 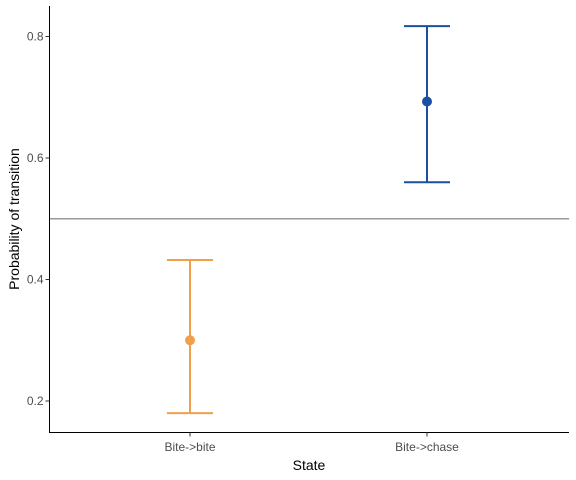 I want to click on y-tick-label: 0.8, so click(x=35, y=37).